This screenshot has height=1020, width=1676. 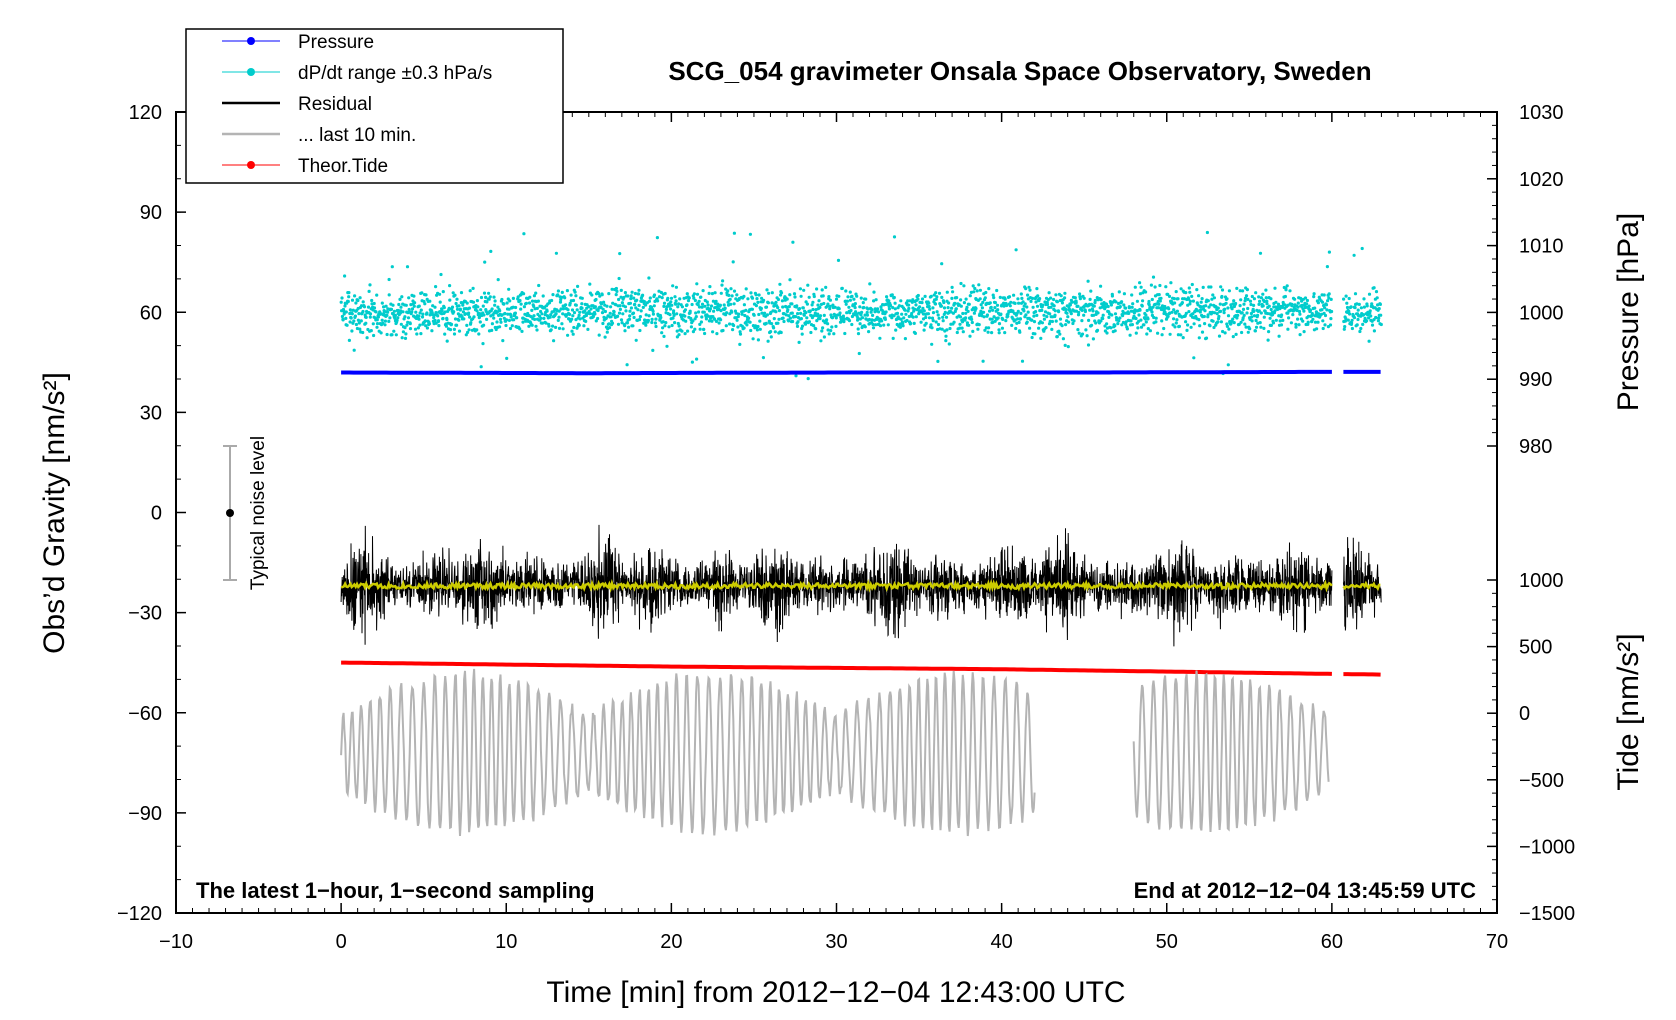 What do you see at coordinates (1524, 714) in the screenshot?
I see `tide-tick-label: 0` at bounding box center [1524, 714].